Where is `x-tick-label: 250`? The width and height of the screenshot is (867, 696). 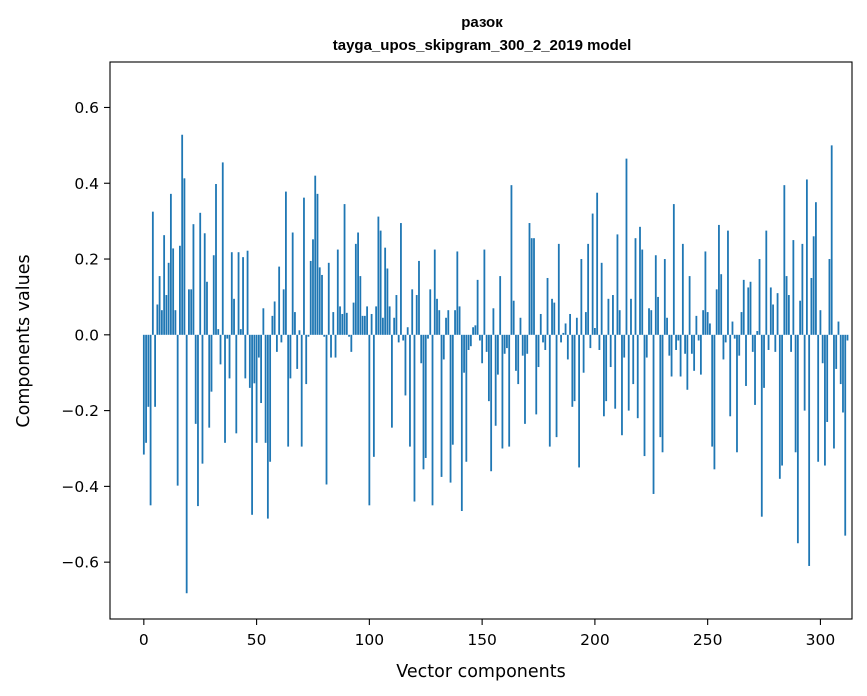
x-tick-label: 250 is located at coordinates (708, 640).